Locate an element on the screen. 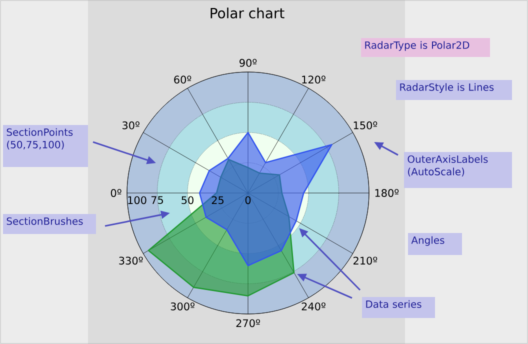 This screenshot has height=344, width=528. chart-title: Polar chart is located at coordinates (247, 13).